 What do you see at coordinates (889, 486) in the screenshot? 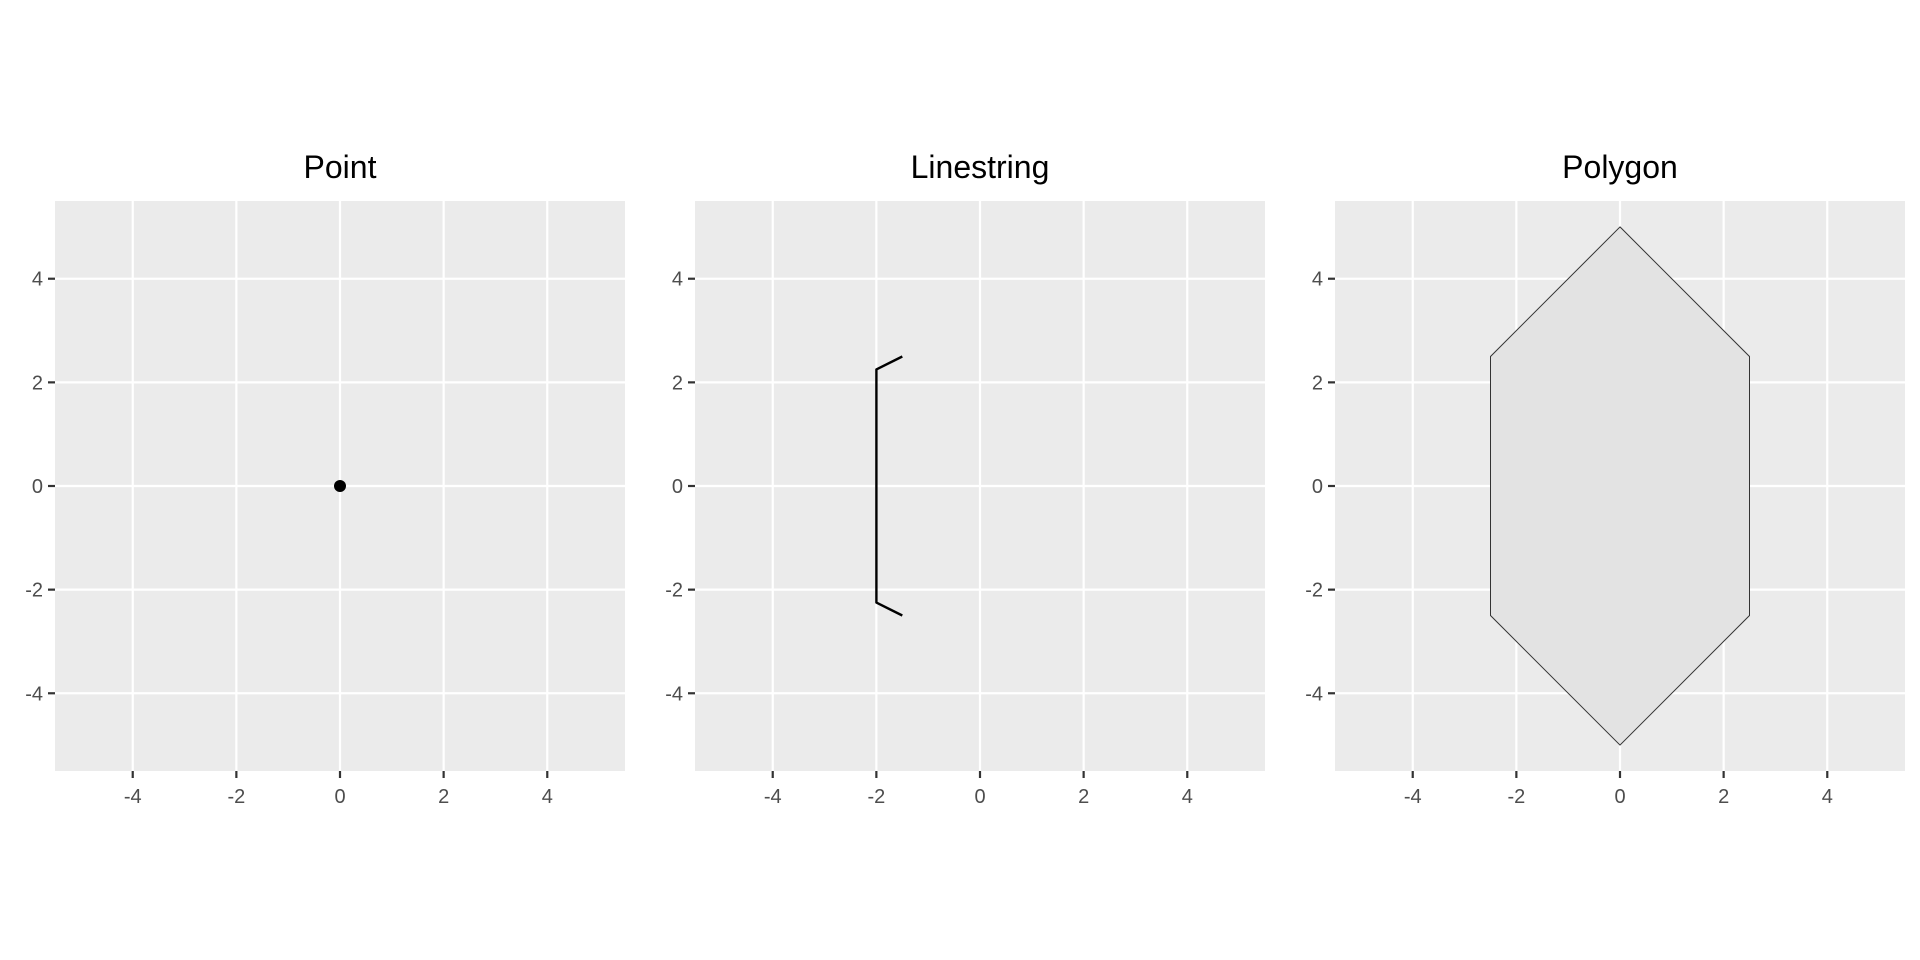
I see `linestring-path` at bounding box center [889, 486].